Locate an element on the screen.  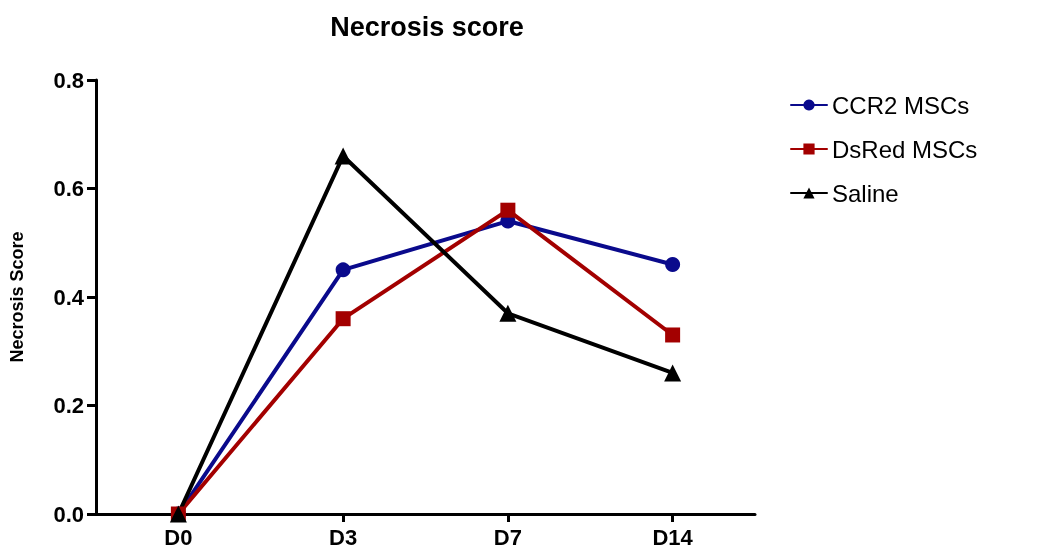
x-tick-label: D0 is located at coordinates (178, 537).